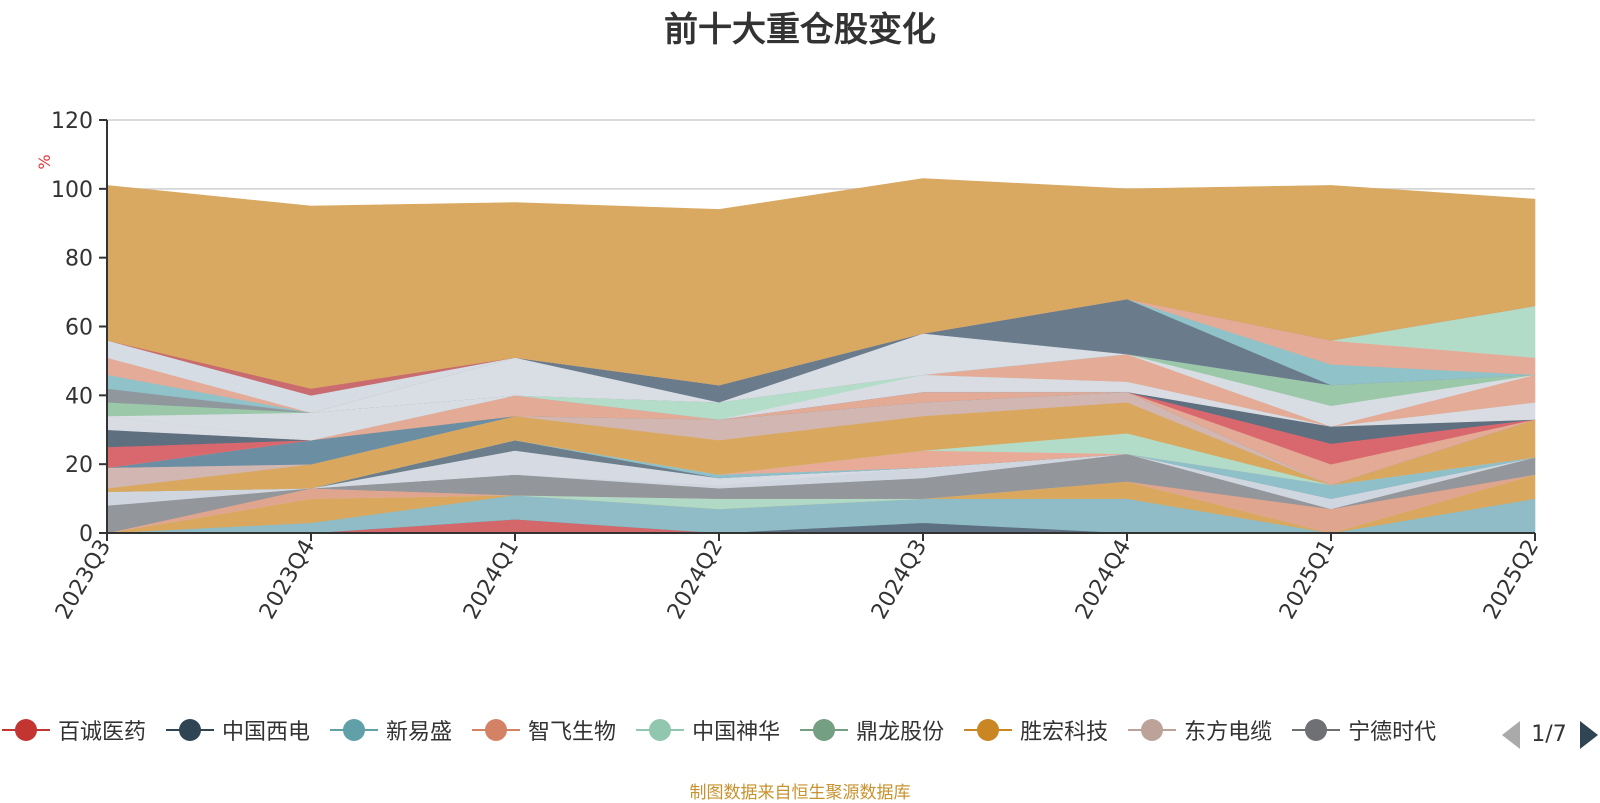 The image size is (1600, 803). Describe the element at coordinates (1307, 580) in the screenshot. I see `x-tick-label: 2025Q1` at that location.